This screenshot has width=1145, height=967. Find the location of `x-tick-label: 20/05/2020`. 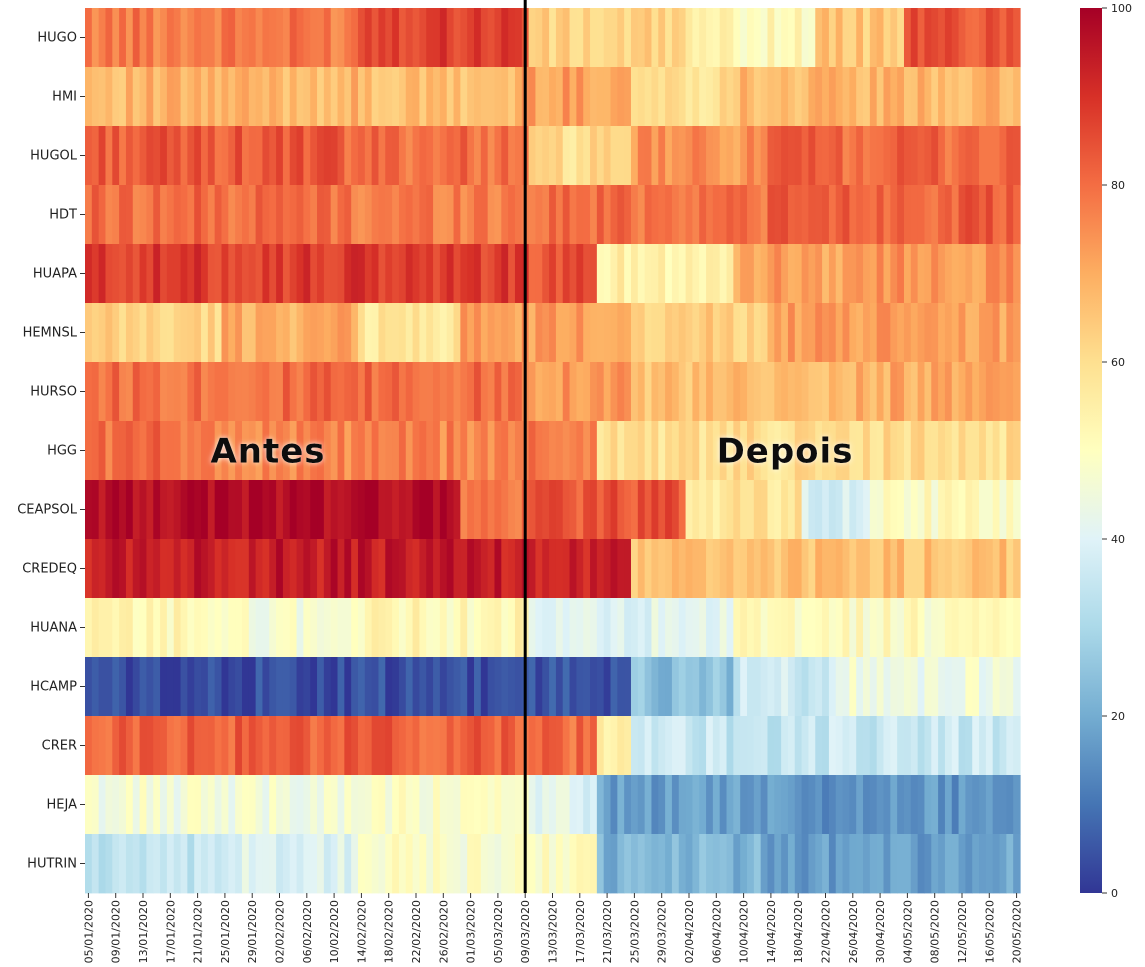

x-tick-label: 20/05/2020 is located at coordinates (1017, 931).